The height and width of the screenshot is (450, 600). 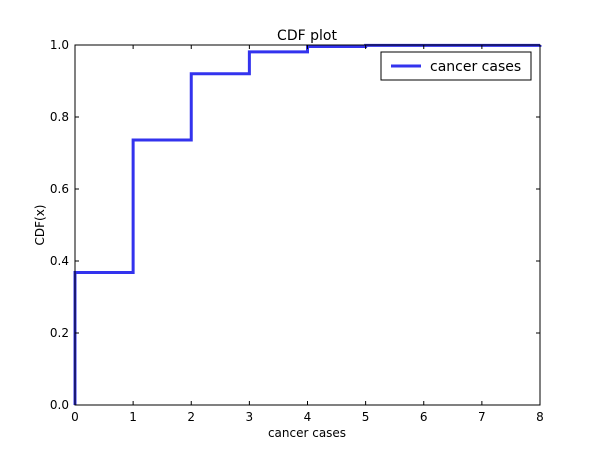 I want to click on y-tick-label: 0.6, so click(x=59, y=189).